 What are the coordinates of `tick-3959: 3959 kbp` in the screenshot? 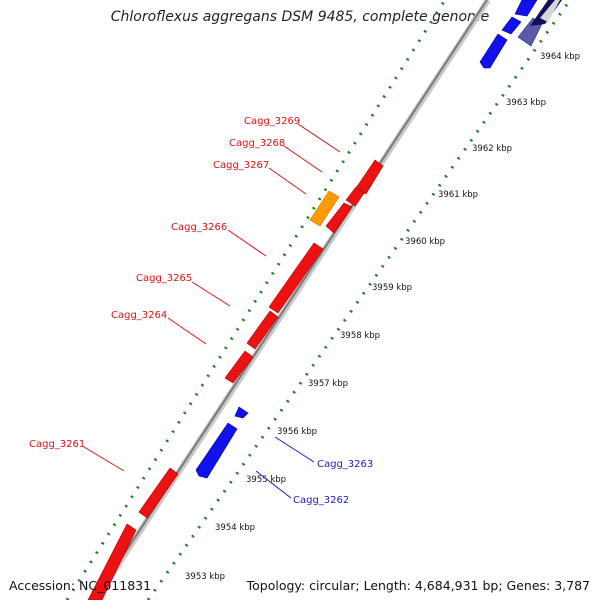 It's located at (392, 288).